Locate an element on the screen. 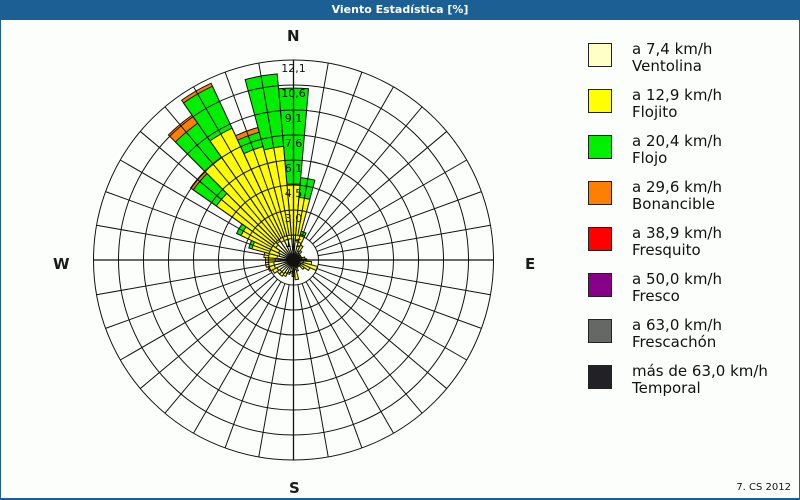 The image size is (800, 500). footer-text: 7. CS 2012 is located at coordinates (763, 487).